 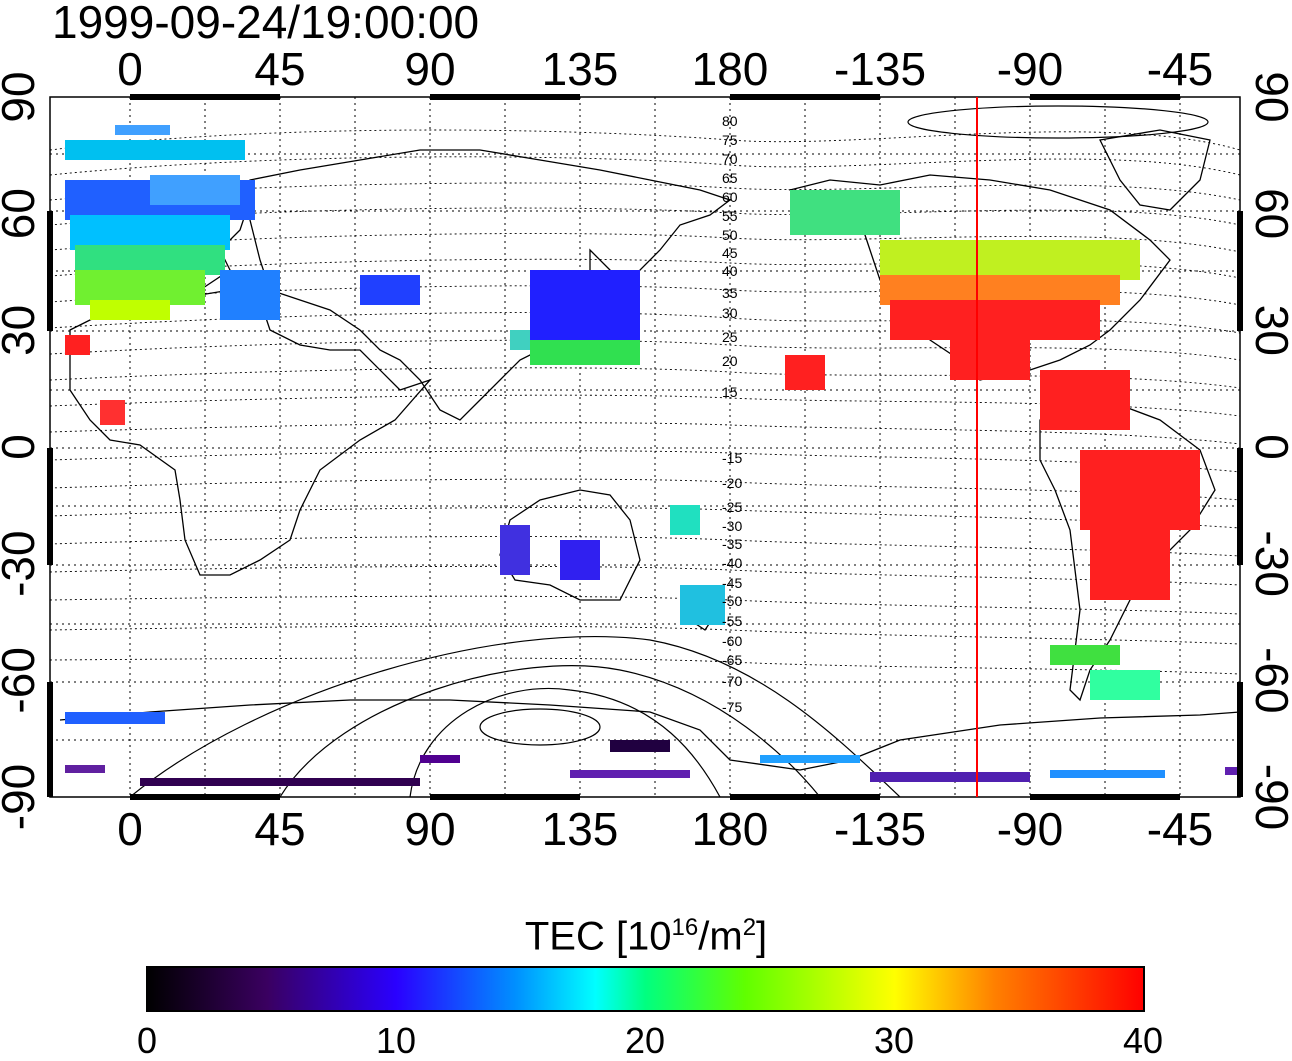 What do you see at coordinates (279, 829) in the screenshot?
I see `x-tick-label-bottom: 45` at bounding box center [279, 829].